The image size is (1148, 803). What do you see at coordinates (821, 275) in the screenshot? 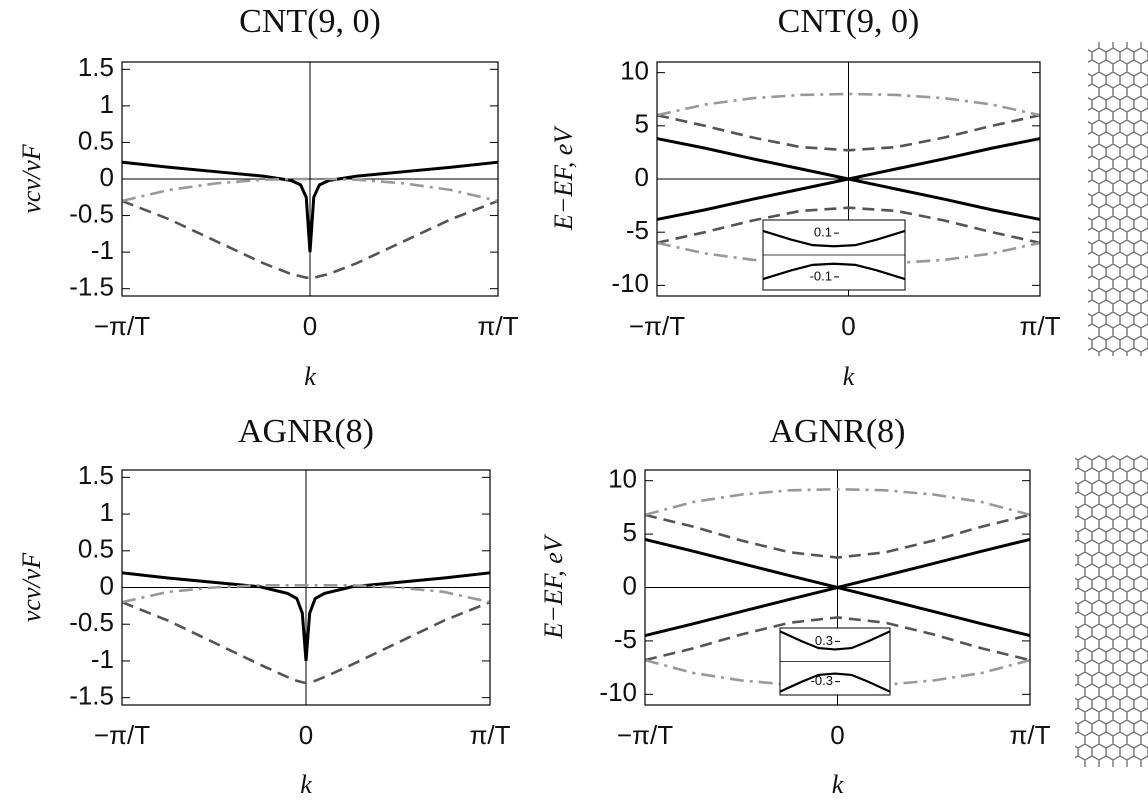
I see `inset-tick-label: -0.1` at bounding box center [821, 275].